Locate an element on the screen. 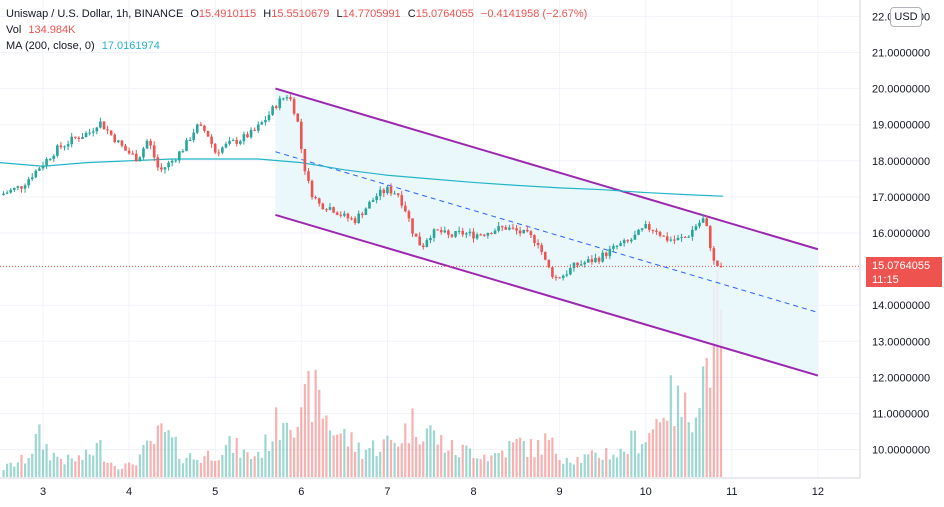 This screenshot has width=944, height=507. volume-row: Vol 134.984K is located at coordinates (296, 30).